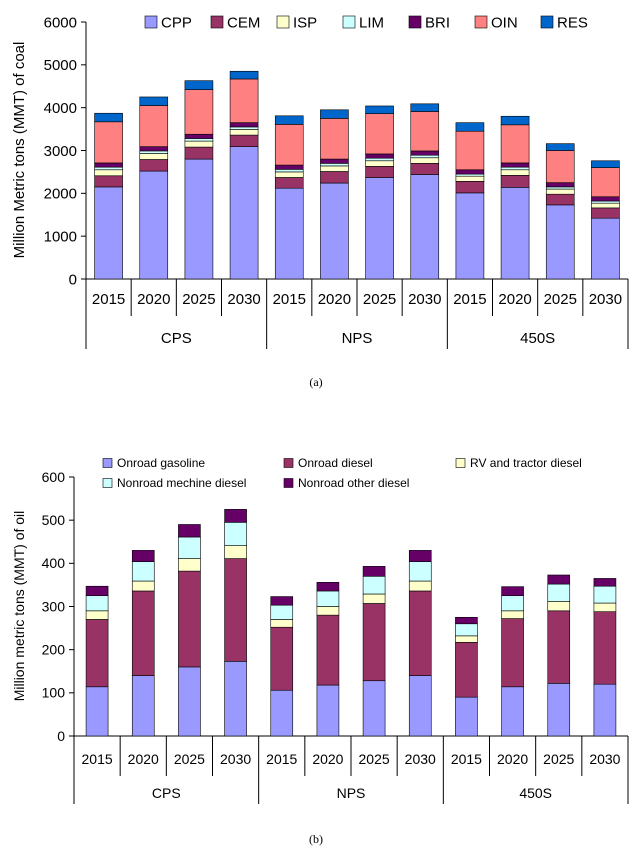  I want to click on y-tick-label: 400, so click(54, 563).